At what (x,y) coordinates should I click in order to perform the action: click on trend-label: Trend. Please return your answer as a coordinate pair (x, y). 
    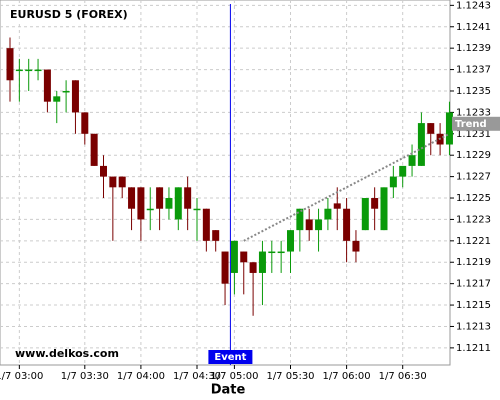
    Looking at the image, I should click on (471, 124).